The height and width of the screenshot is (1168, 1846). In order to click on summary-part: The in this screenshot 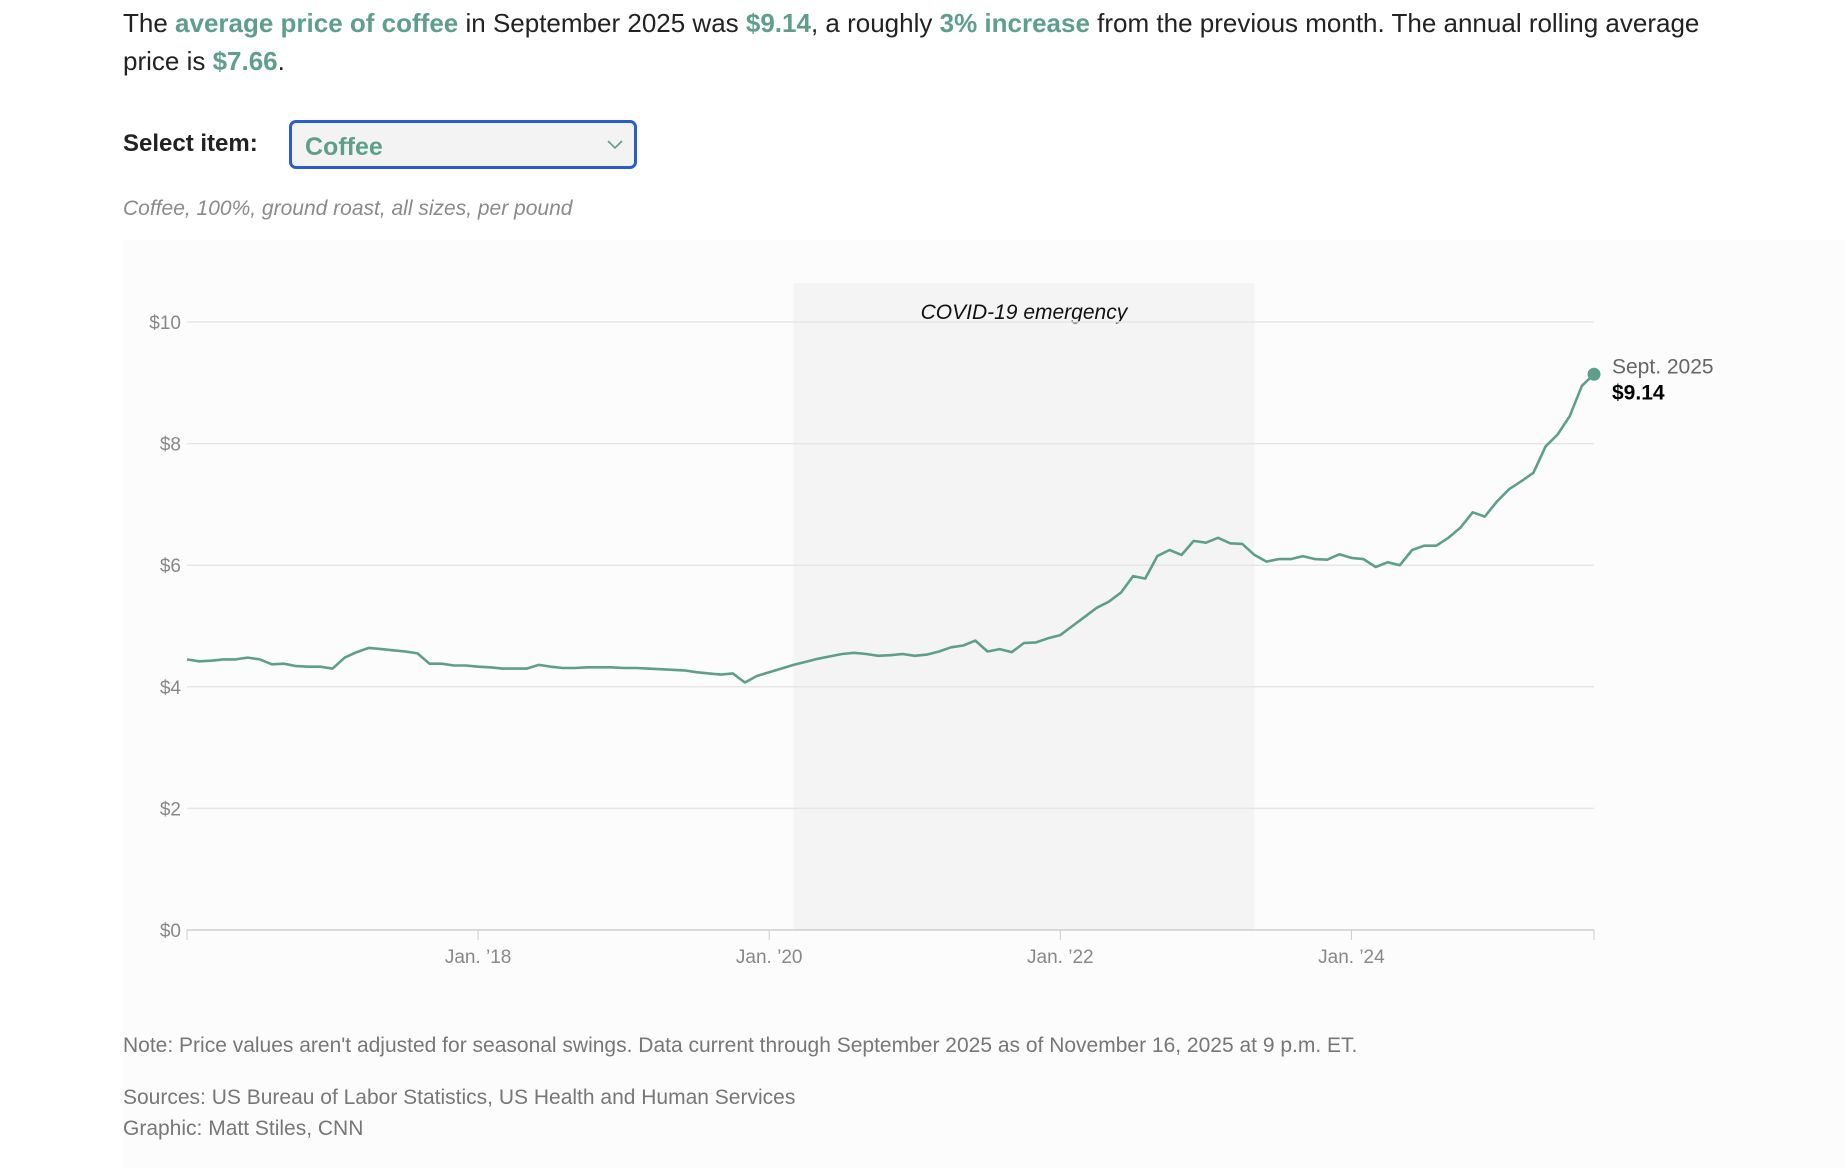, I will do `click(149, 23)`.